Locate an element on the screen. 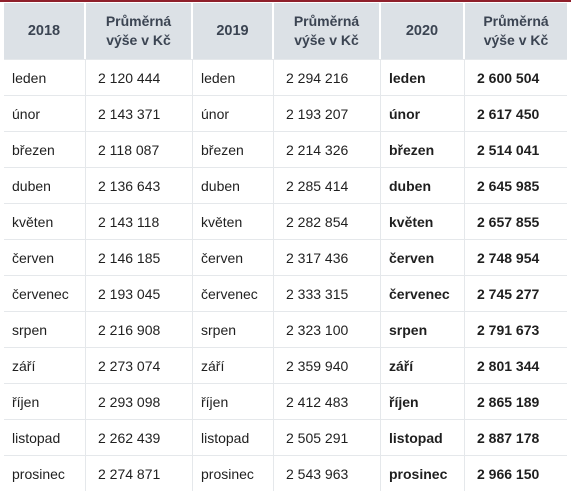  month-2018-cell: září is located at coordinates (45, 365).